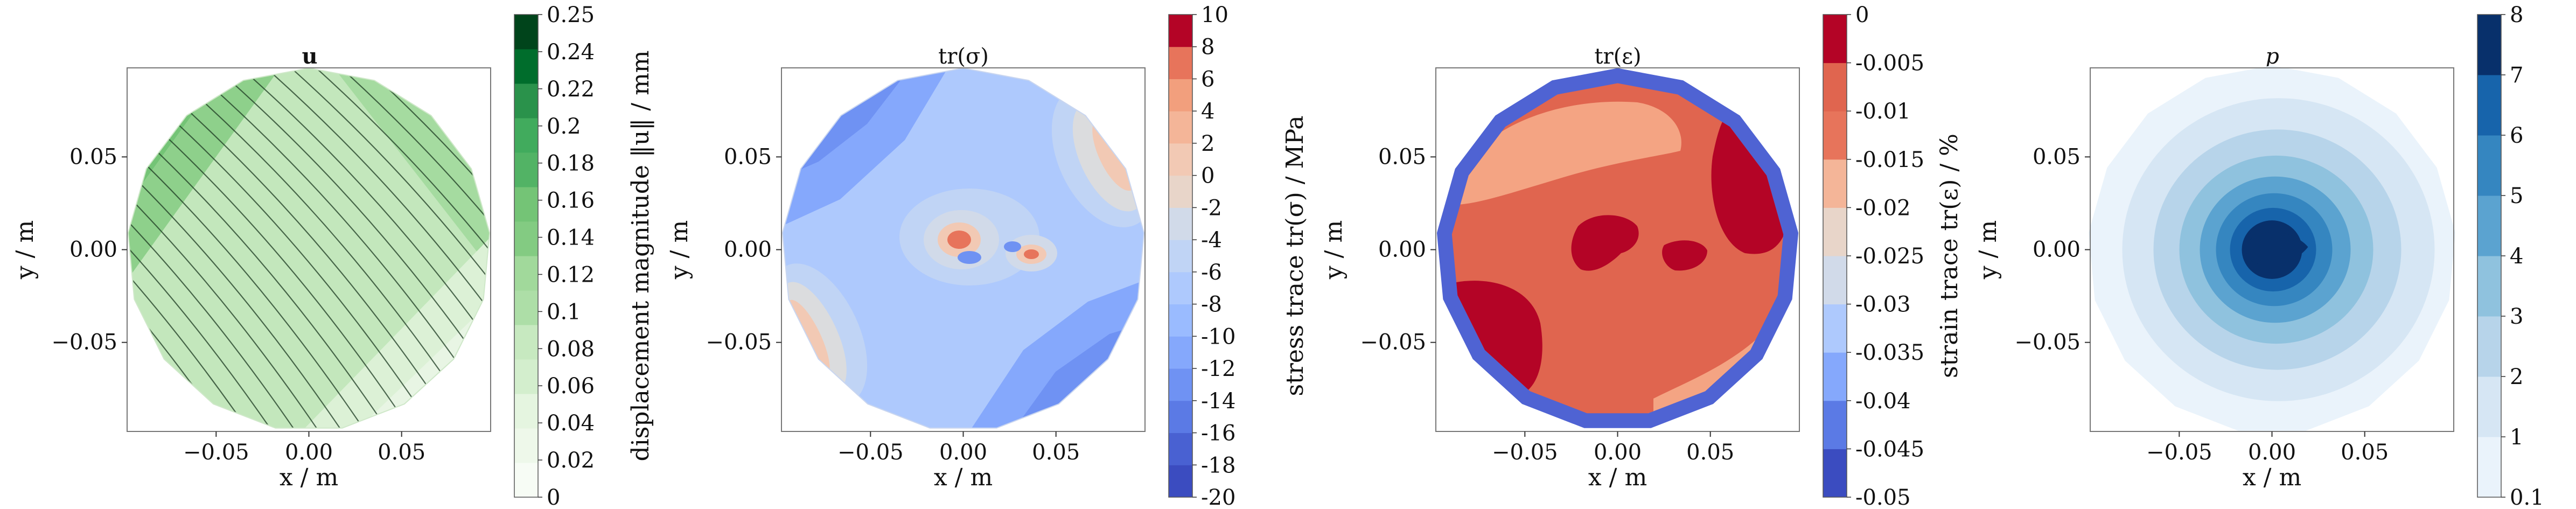  I want to click on colorbar-tick-label: -2, so click(1211, 208).